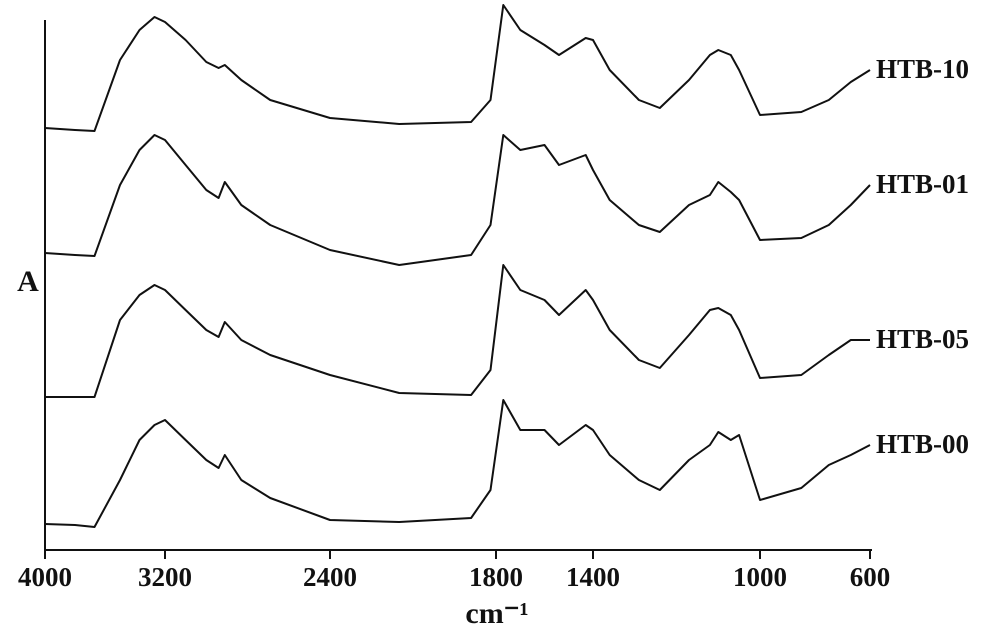 The image size is (1000, 636). What do you see at coordinates (45, 577) in the screenshot?
I see `x-tick-label: 4000` at bounding box center [45, 577].